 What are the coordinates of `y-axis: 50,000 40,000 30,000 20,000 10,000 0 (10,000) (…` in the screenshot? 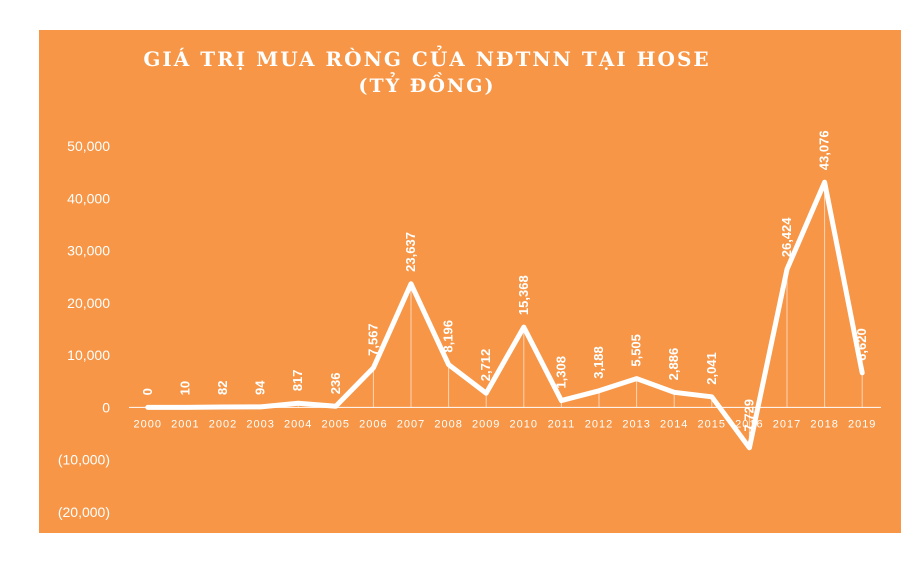 It's located at (84, 329).